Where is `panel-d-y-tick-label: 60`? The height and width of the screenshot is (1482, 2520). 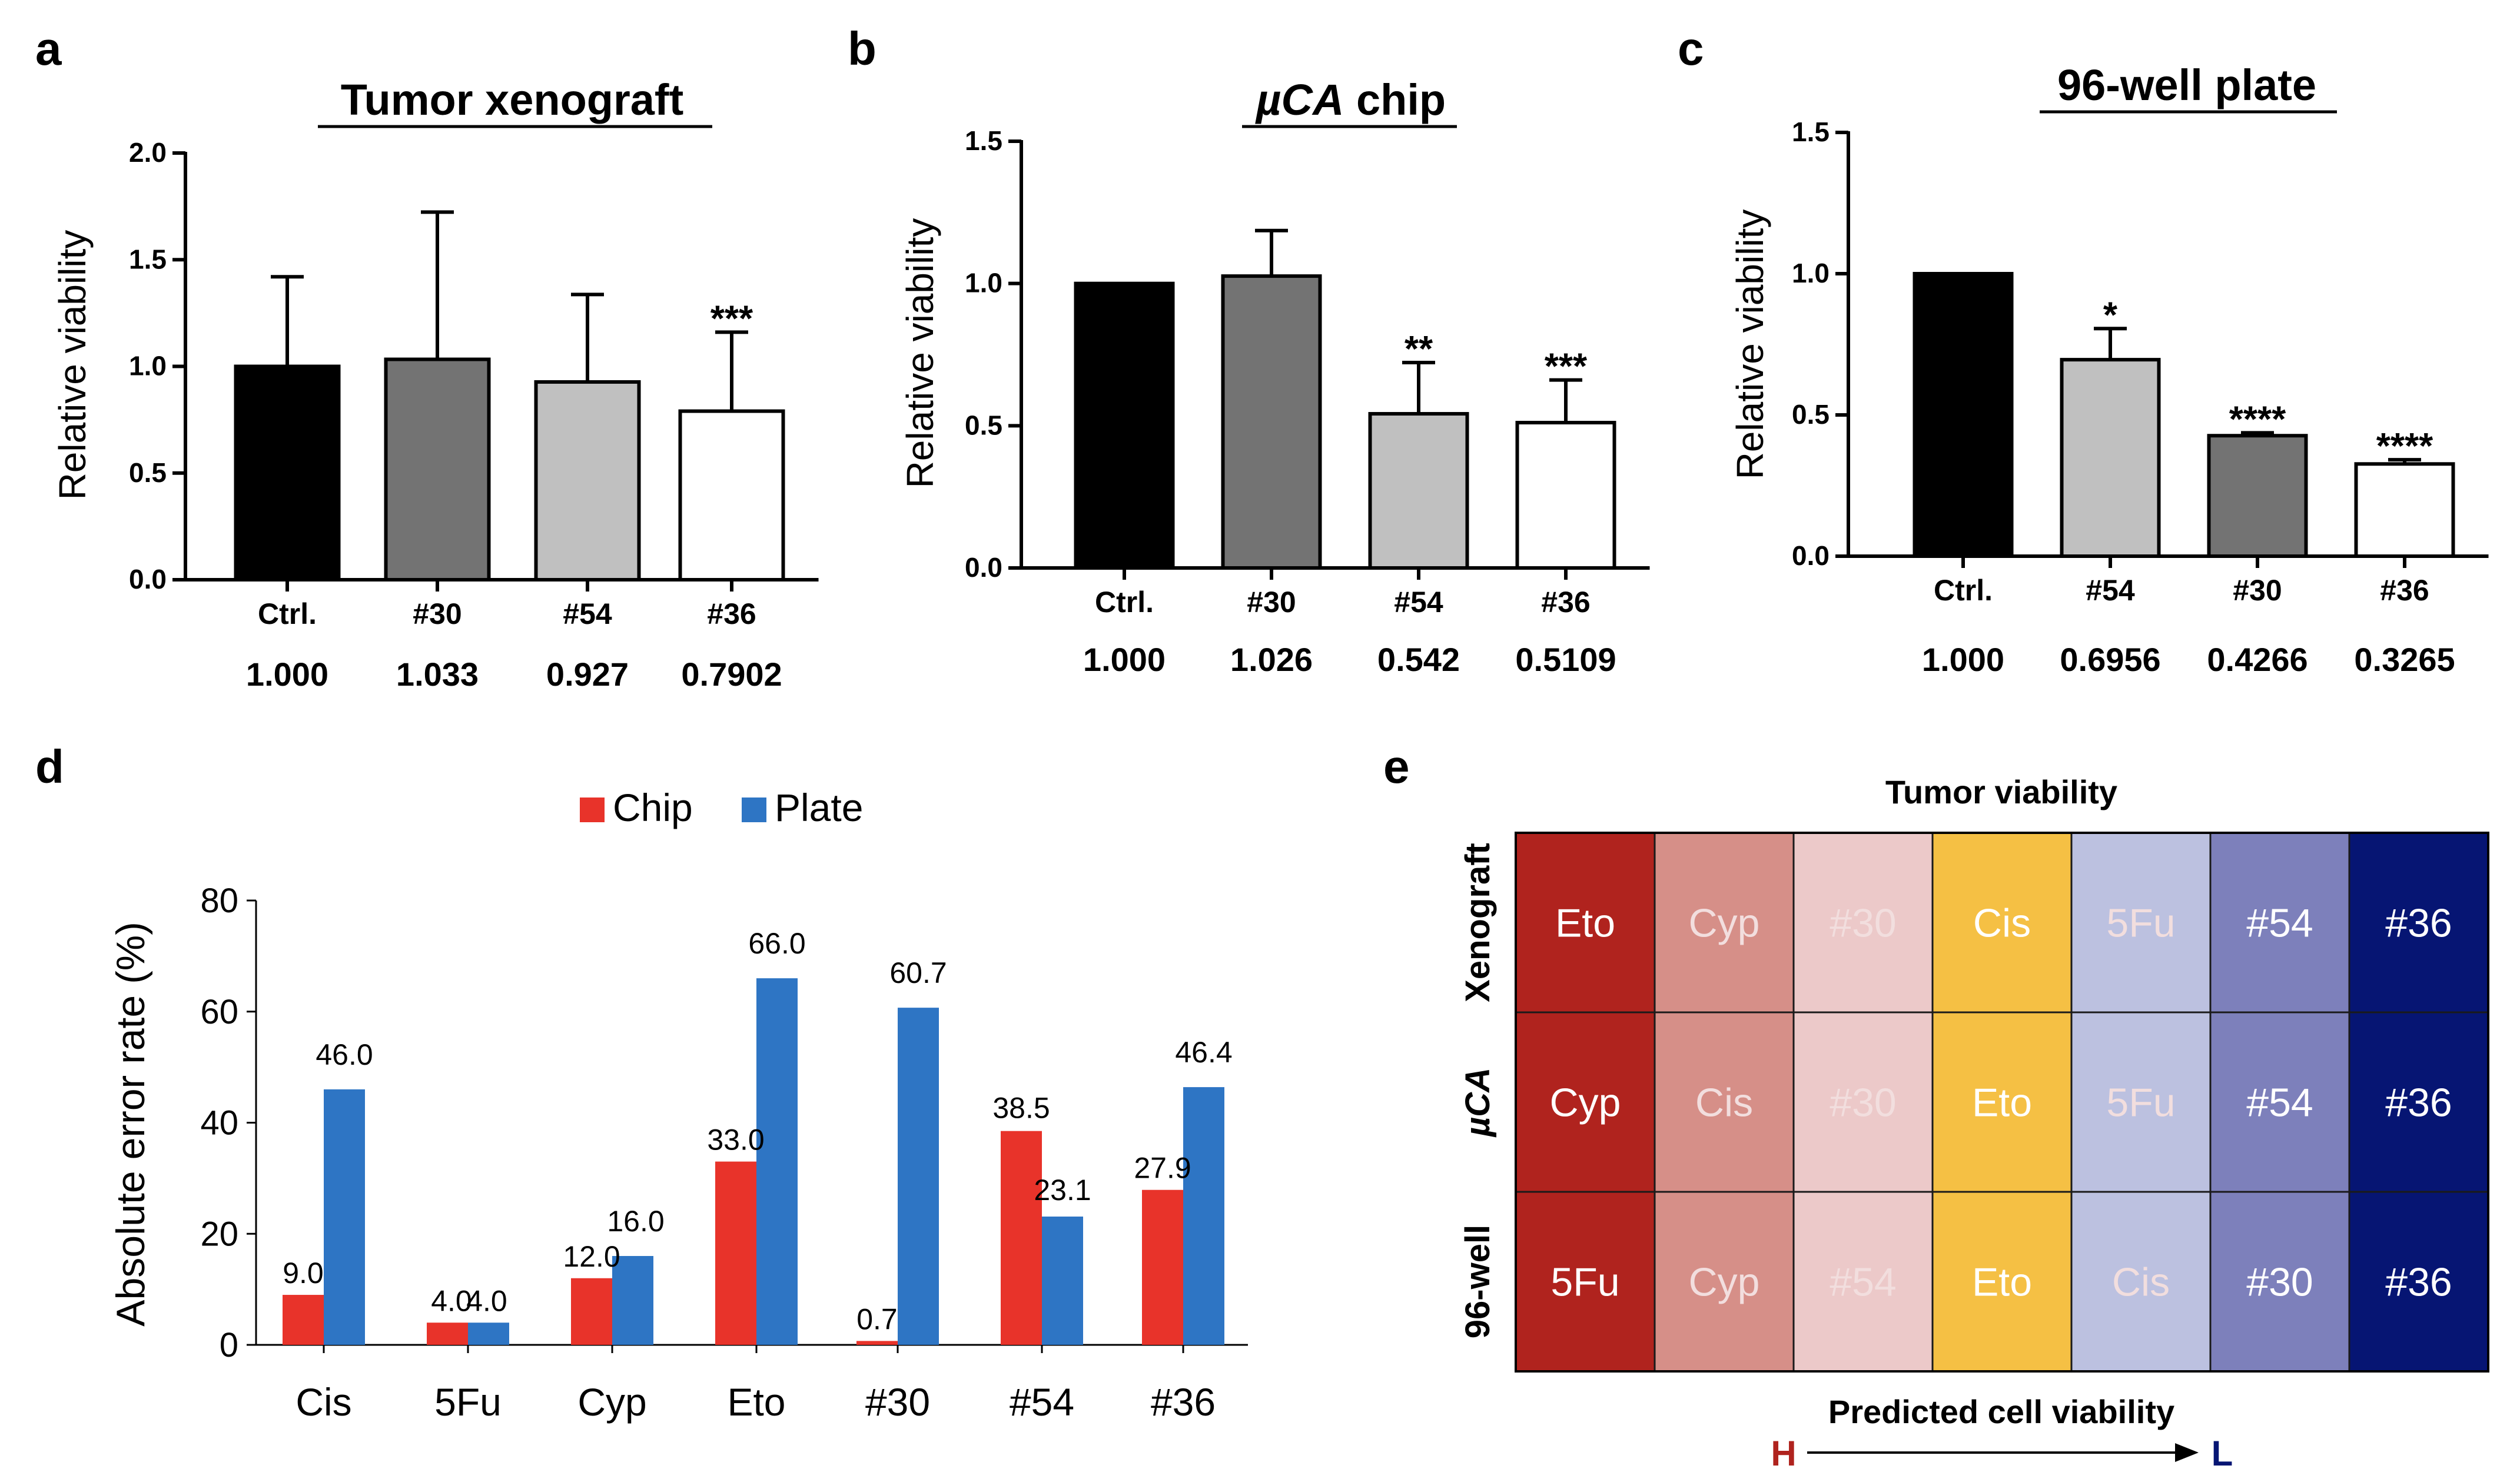
panel-d-y-tick-label: 60 is located at coordinates (219, 1012).